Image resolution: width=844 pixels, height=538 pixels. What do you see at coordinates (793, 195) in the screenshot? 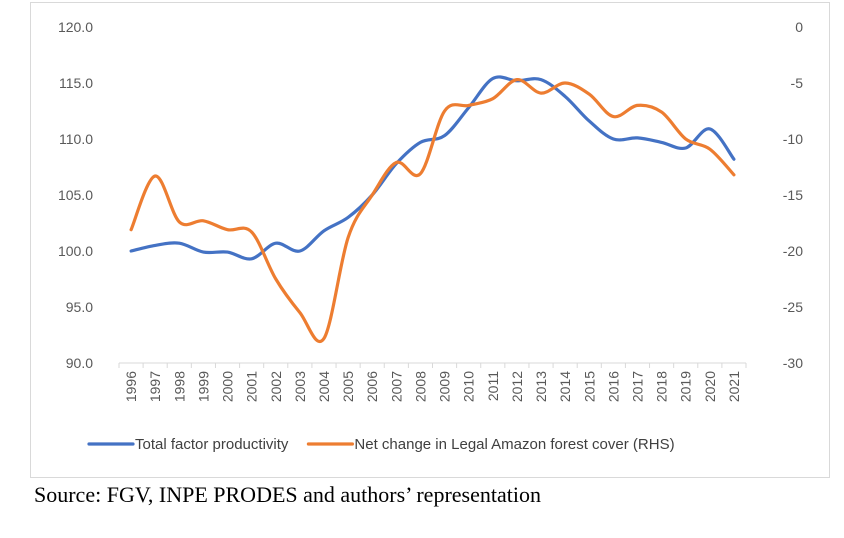
I see `right-y-tick-label: -15` at bounding box center [793, 195].